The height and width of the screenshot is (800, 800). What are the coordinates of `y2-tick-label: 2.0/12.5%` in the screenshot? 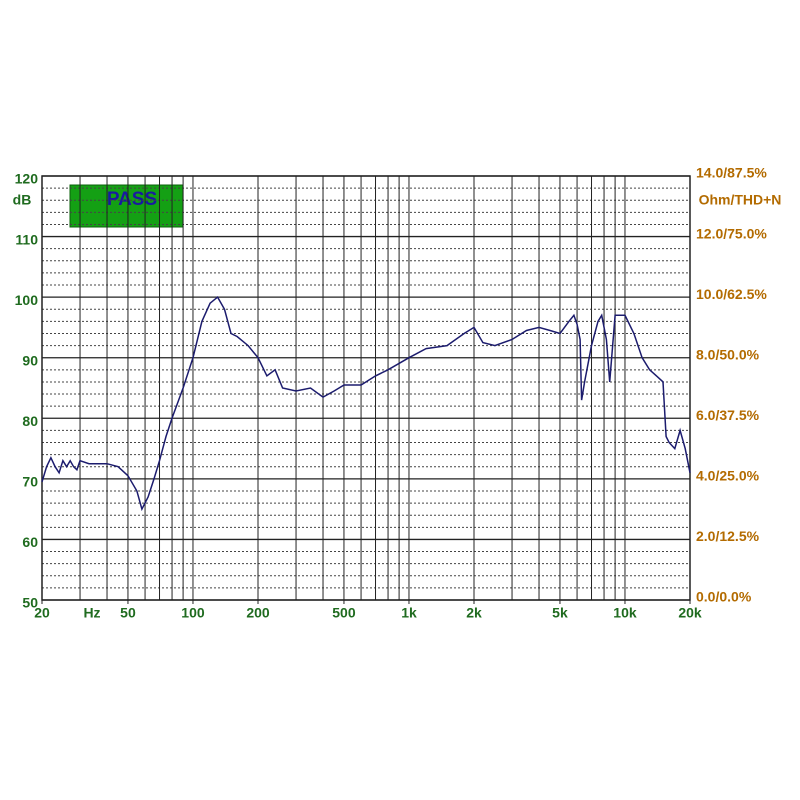 It's located at (728, 536).